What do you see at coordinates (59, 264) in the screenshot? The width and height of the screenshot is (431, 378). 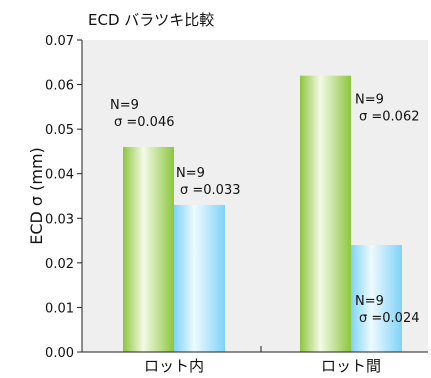 I see `y-tick-label: 0.02` at bounding box center [59, 264].